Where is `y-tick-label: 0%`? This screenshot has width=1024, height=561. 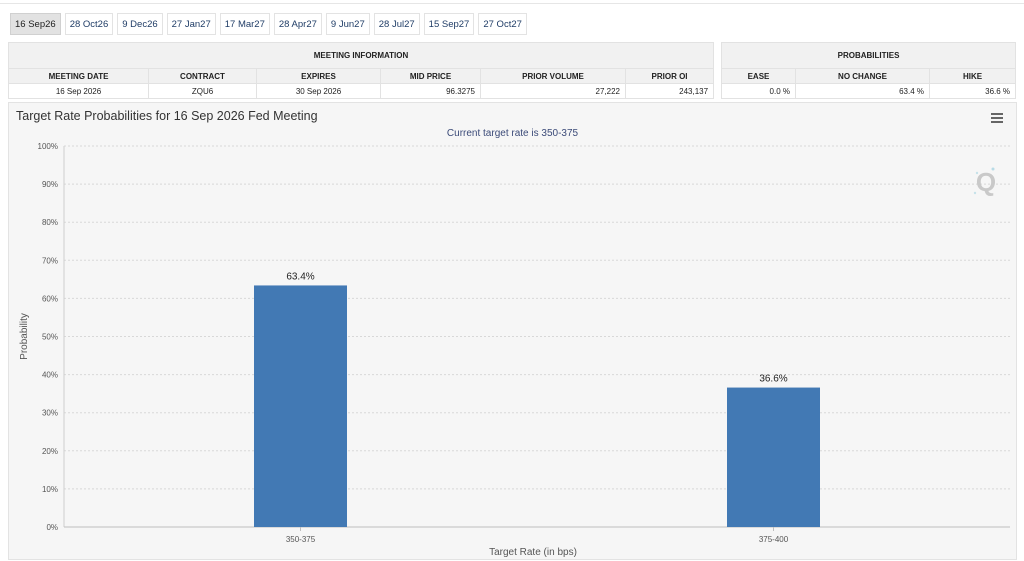 y-tick-label: 0% is located at coordinates (52, 527).